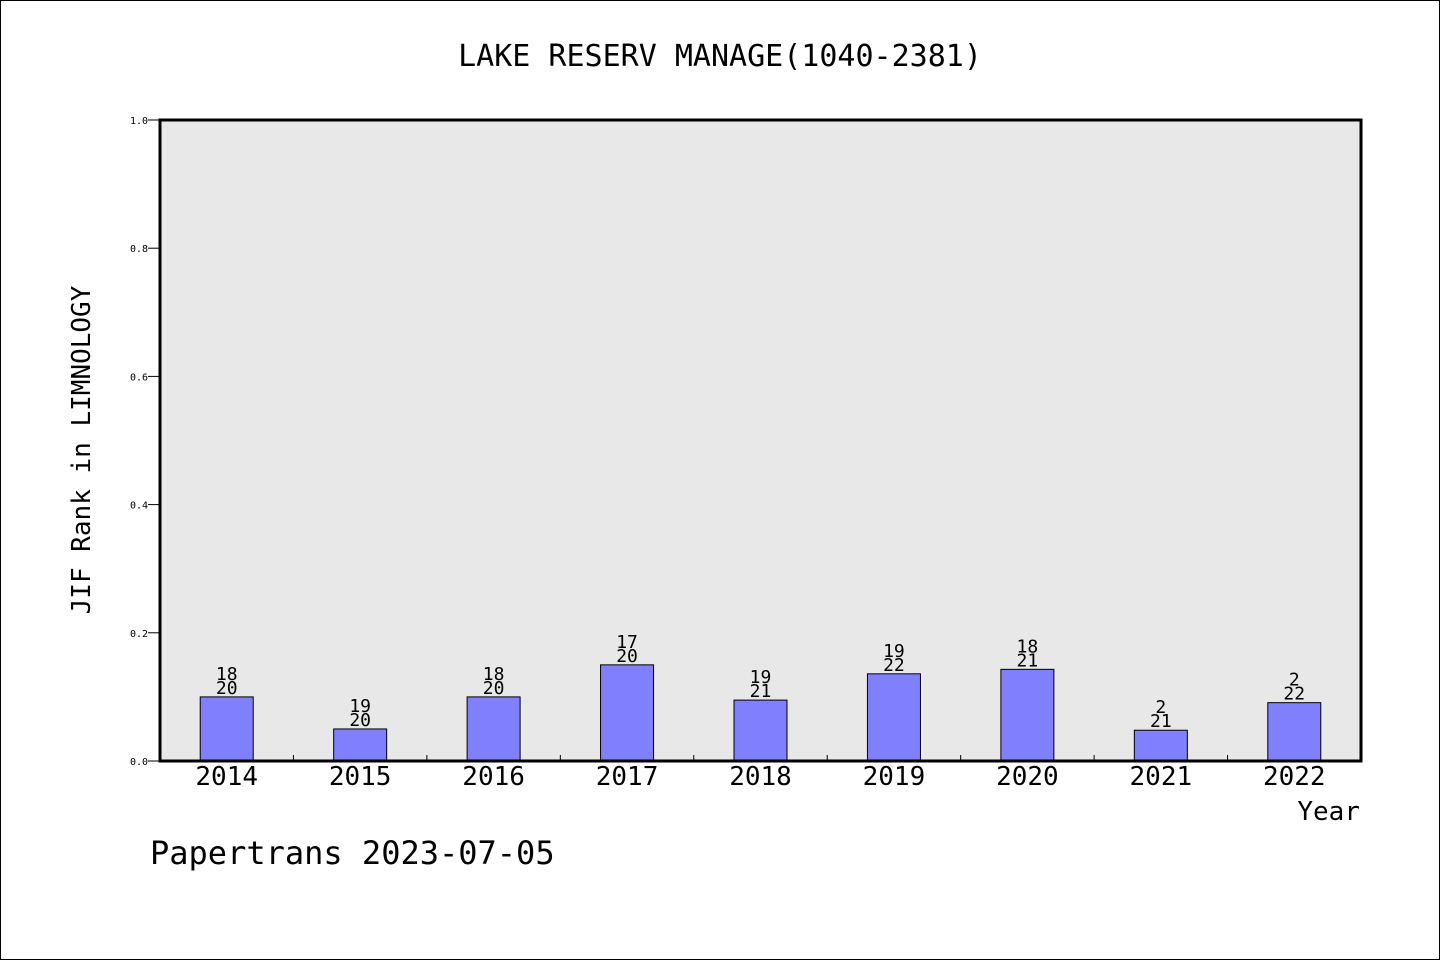 The image size is (1440, 960). Describe the element at coordinates (627, 713) in the screenshot. I see `bar-2017` at that location.